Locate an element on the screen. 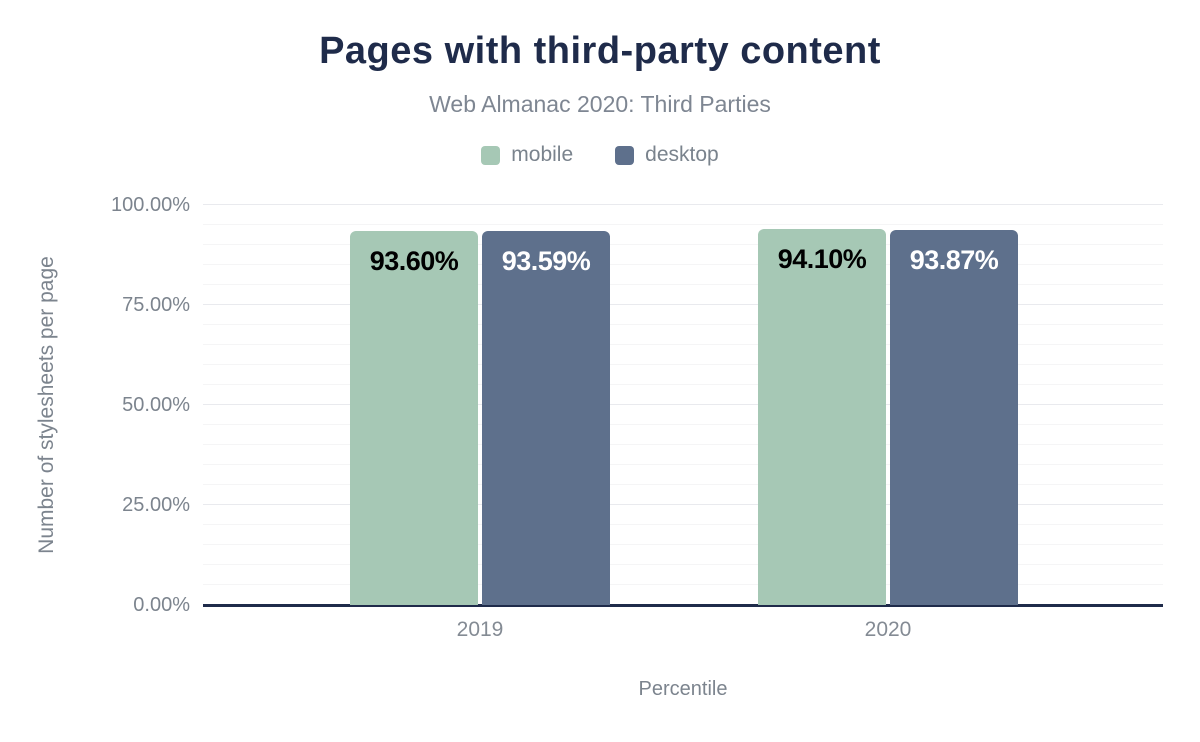 The image size is (1200, 742). chart-subtitle: Web Almanac 2020: Third Parties is located at coordinates (600, 104).